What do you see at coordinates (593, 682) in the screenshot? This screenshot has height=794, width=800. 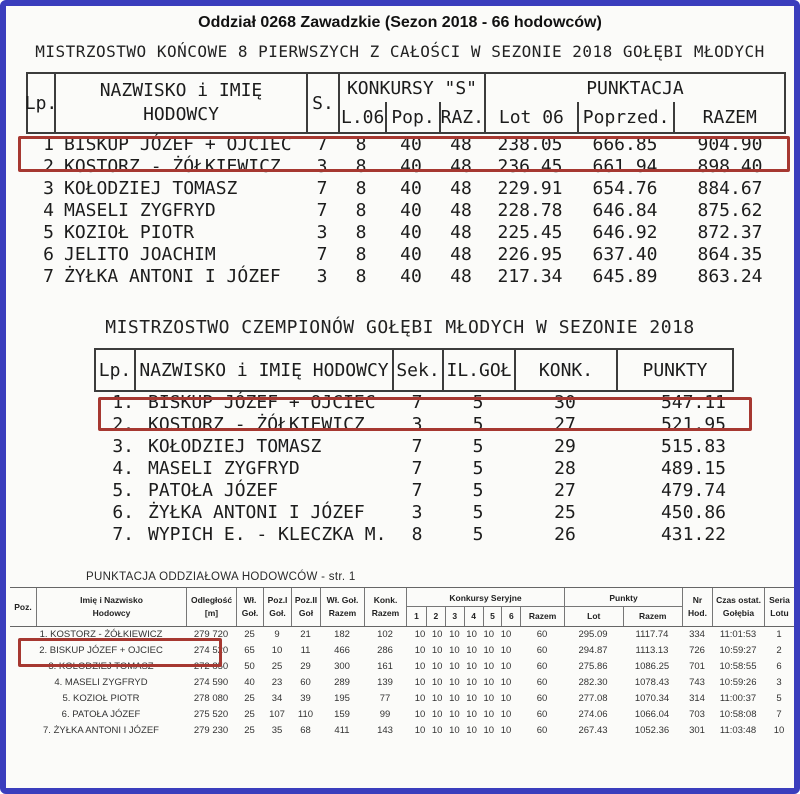 I see `cell-punkty-lot: 282.30` at bounding box center [593, 682].